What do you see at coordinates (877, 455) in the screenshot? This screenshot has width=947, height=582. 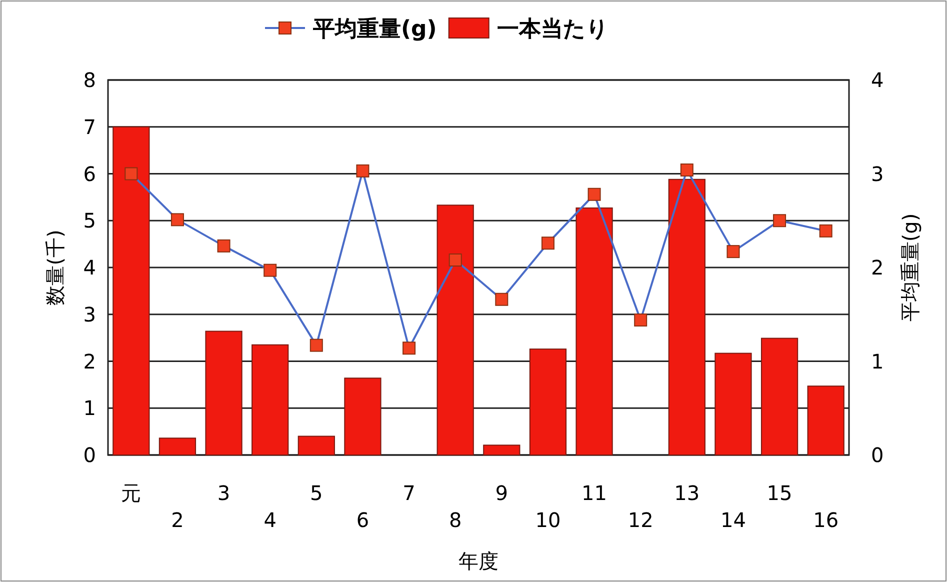 I see `y2-tick-label: 0` at bounding box center [877, 455].